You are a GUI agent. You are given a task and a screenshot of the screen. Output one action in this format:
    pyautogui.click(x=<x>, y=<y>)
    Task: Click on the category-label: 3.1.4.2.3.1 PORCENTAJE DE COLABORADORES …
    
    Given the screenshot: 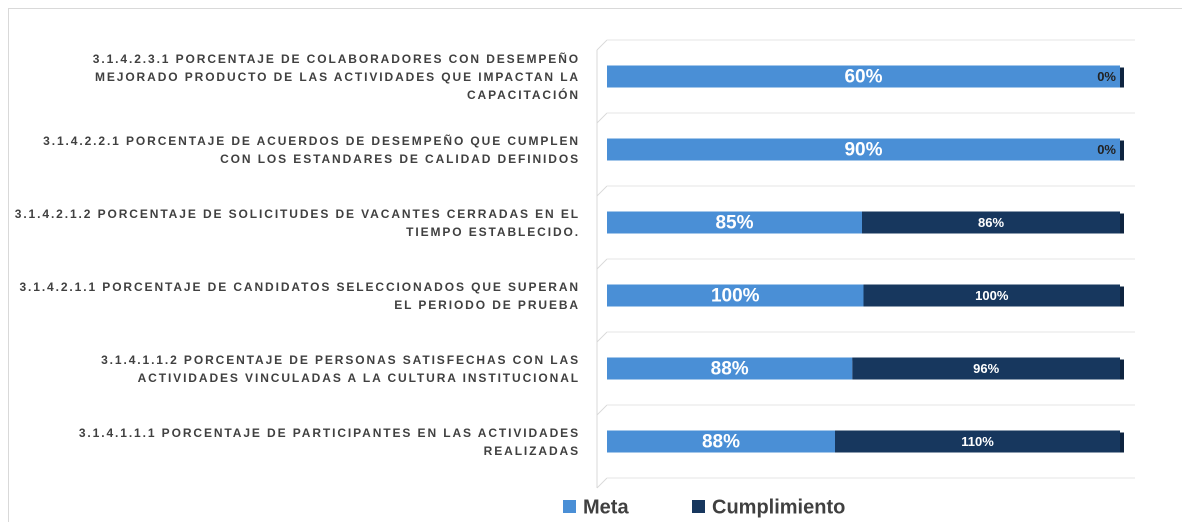 What is the action you would take?
    pyautogui.click(x=336, y=76)
    